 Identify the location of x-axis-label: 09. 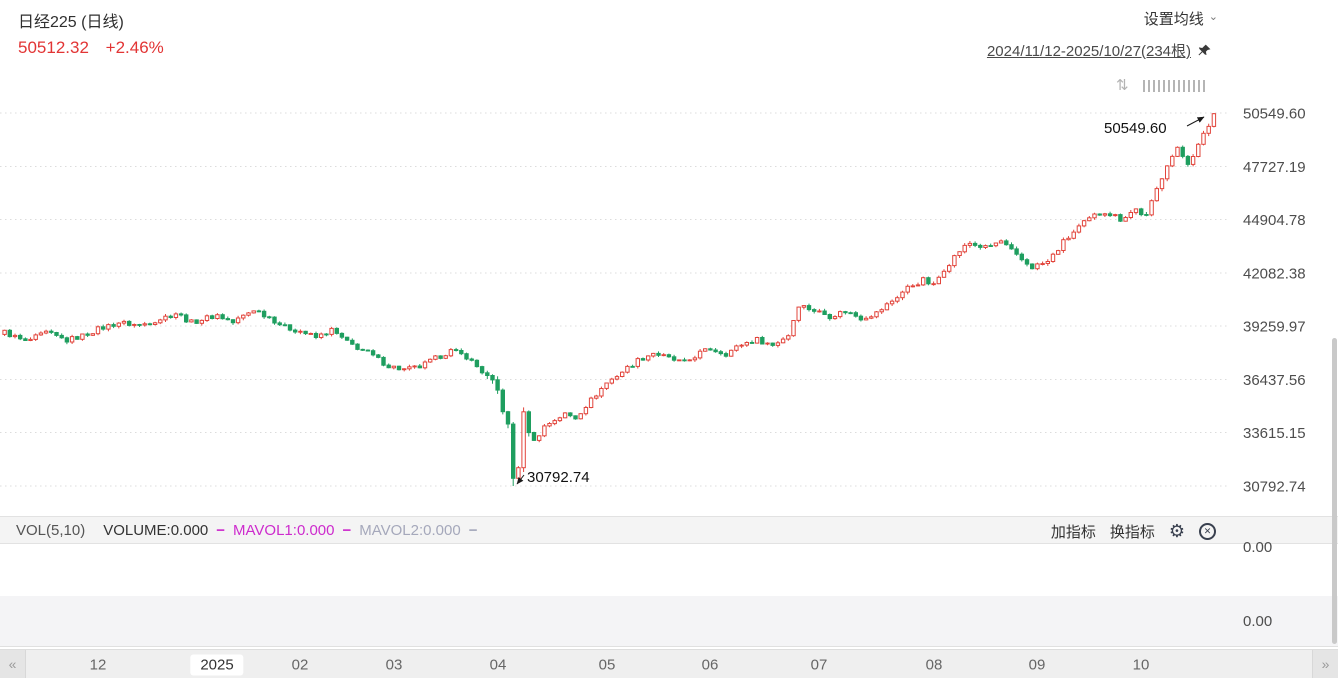
(1037, 664).